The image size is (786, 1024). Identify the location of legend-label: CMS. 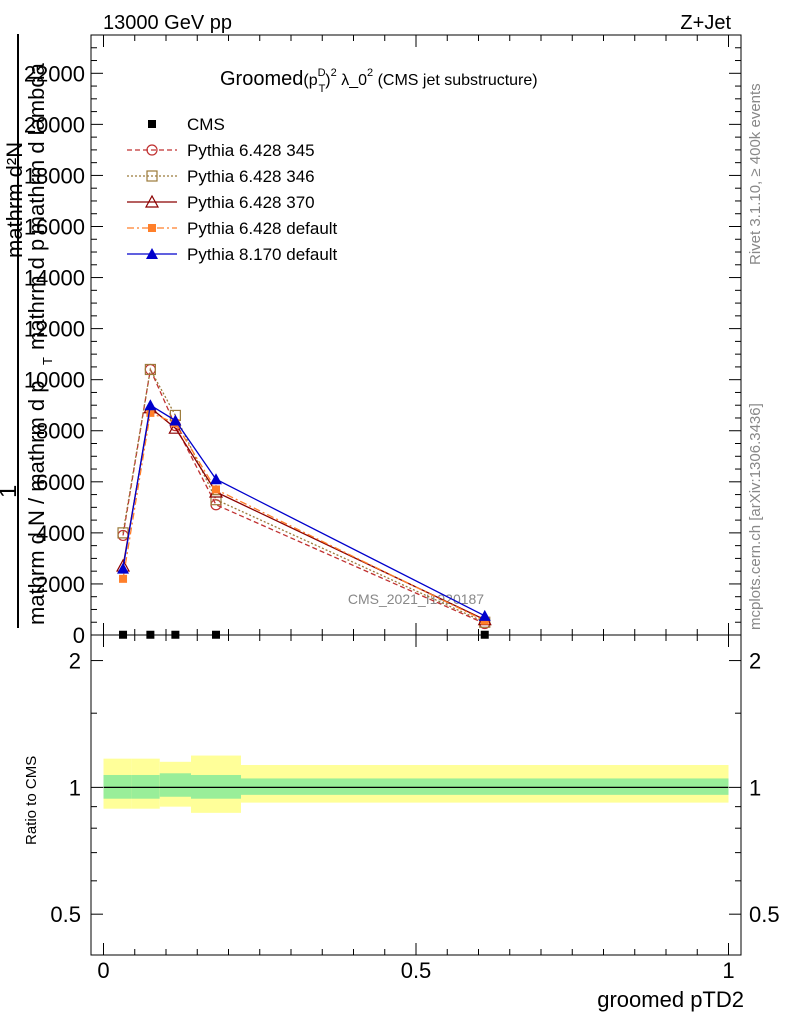
(206, 124).